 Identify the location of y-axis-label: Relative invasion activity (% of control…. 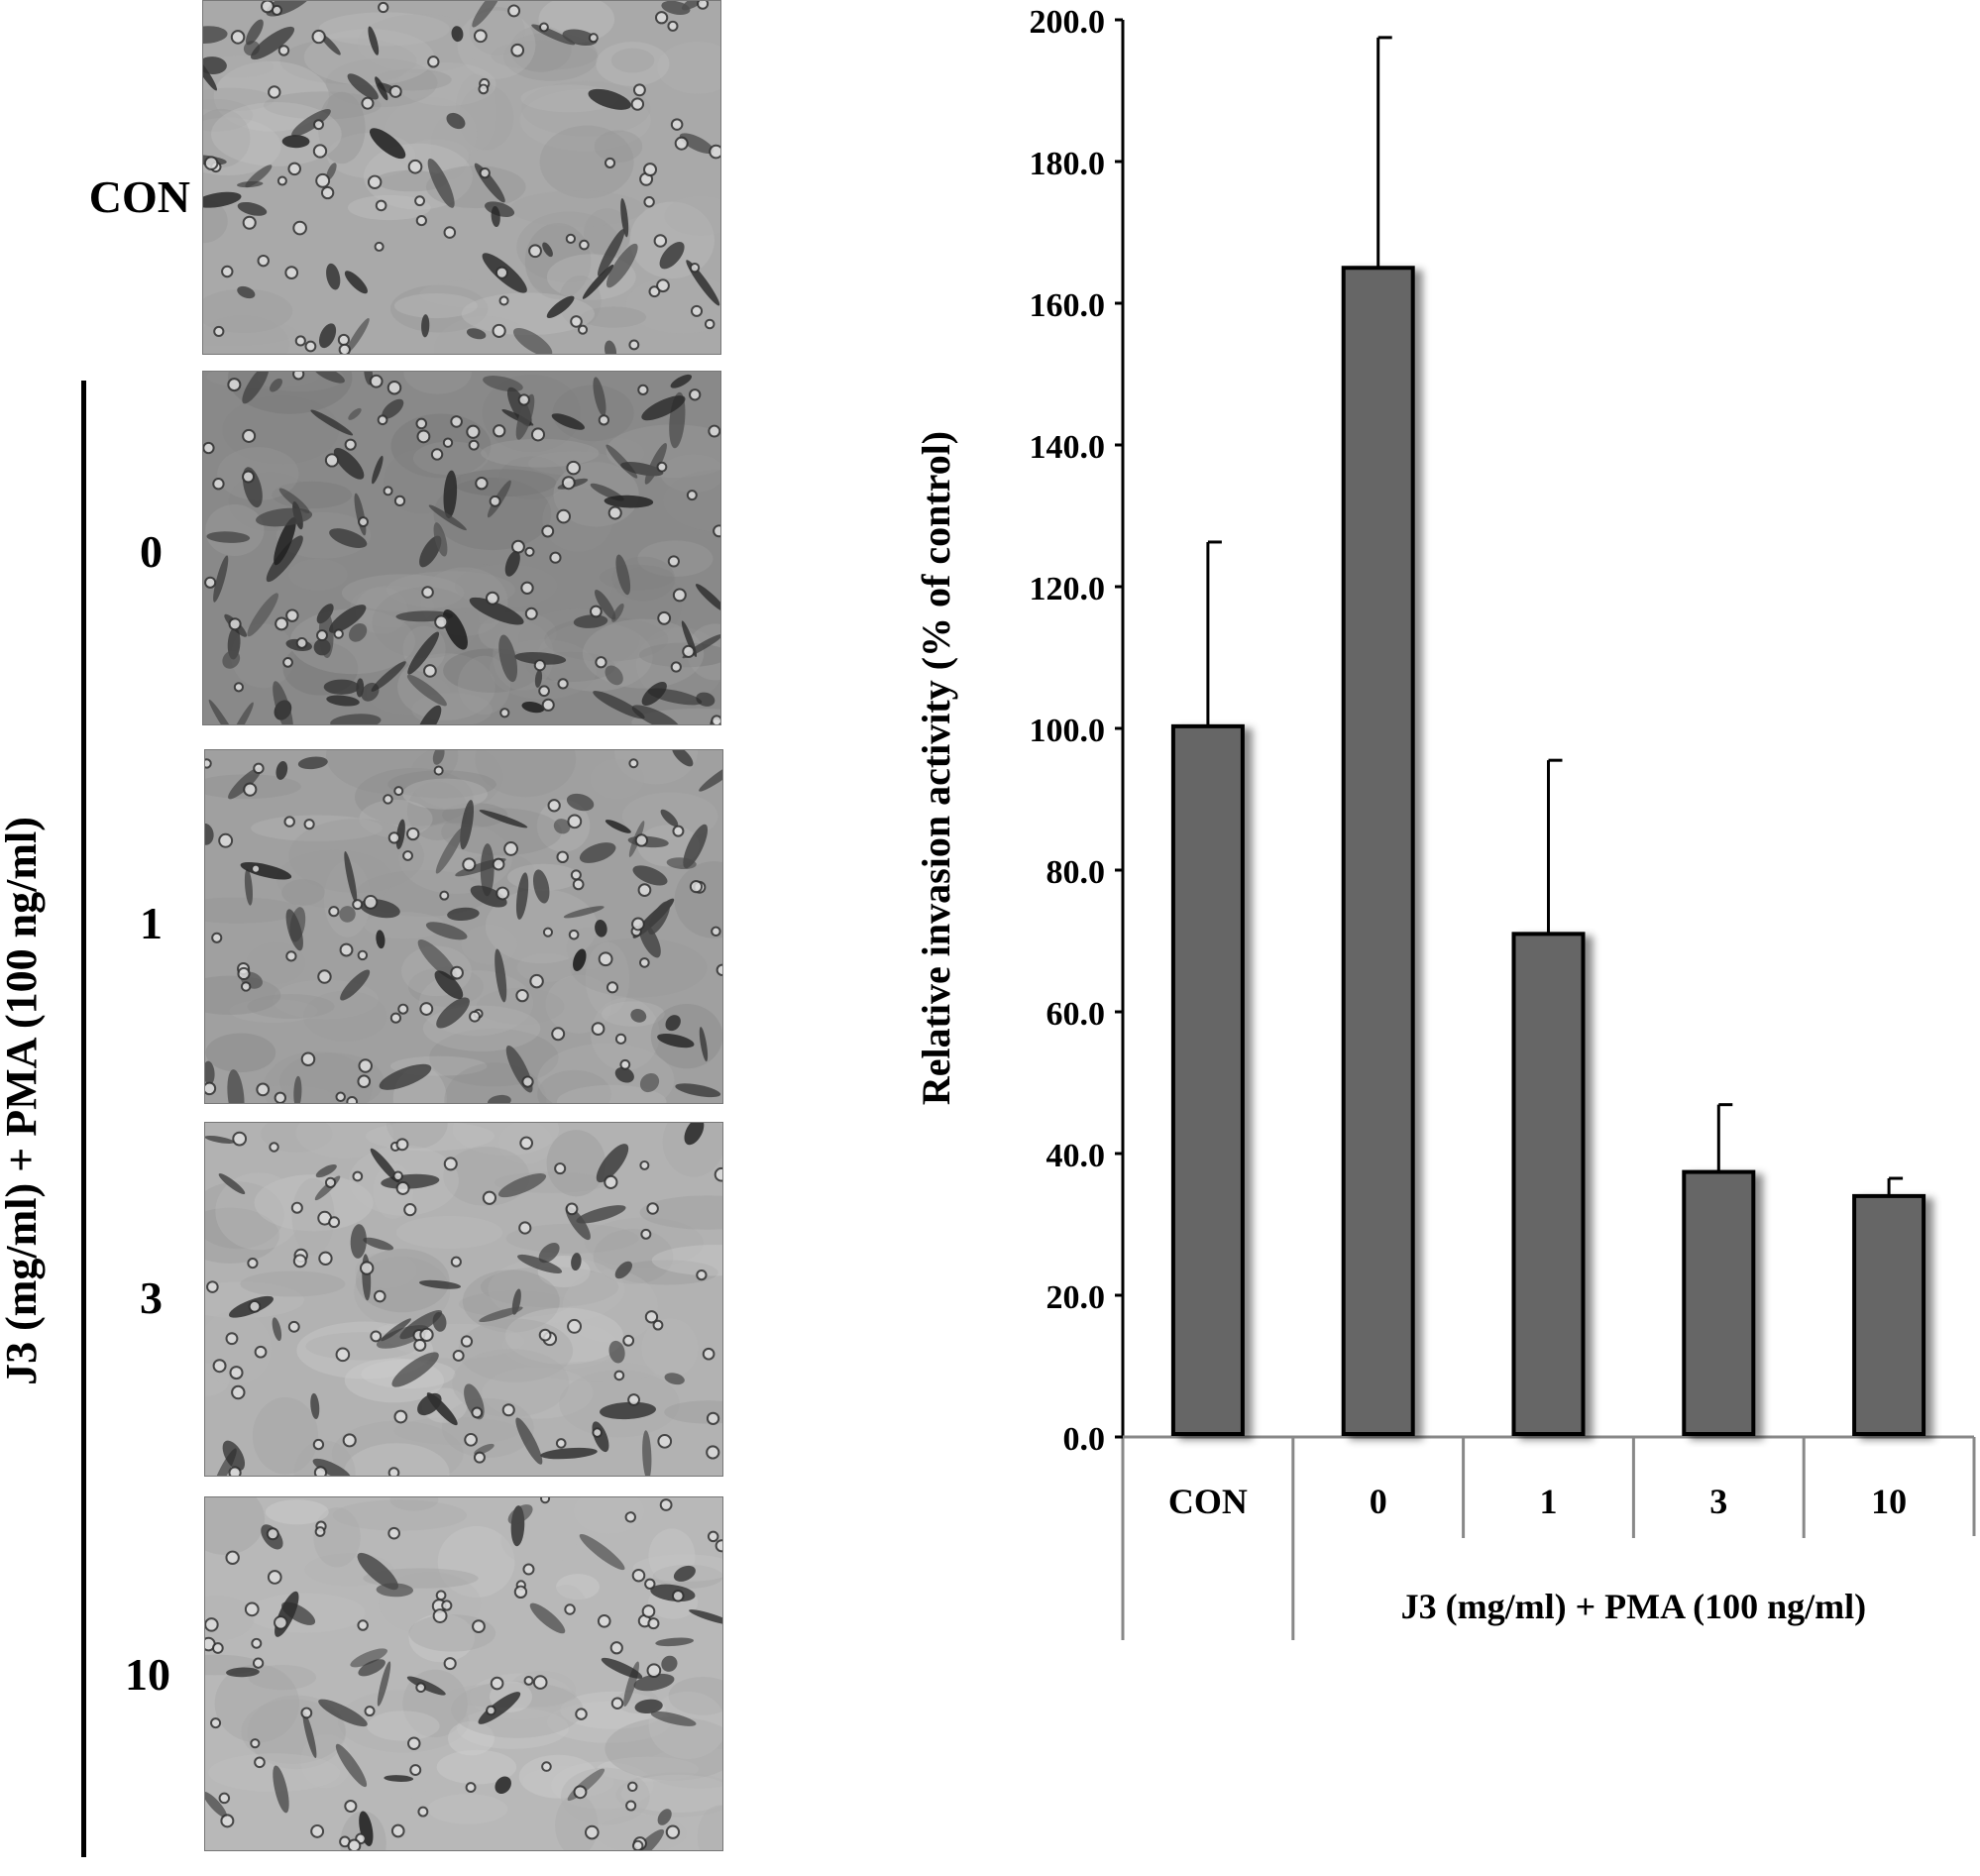
(936, 768).